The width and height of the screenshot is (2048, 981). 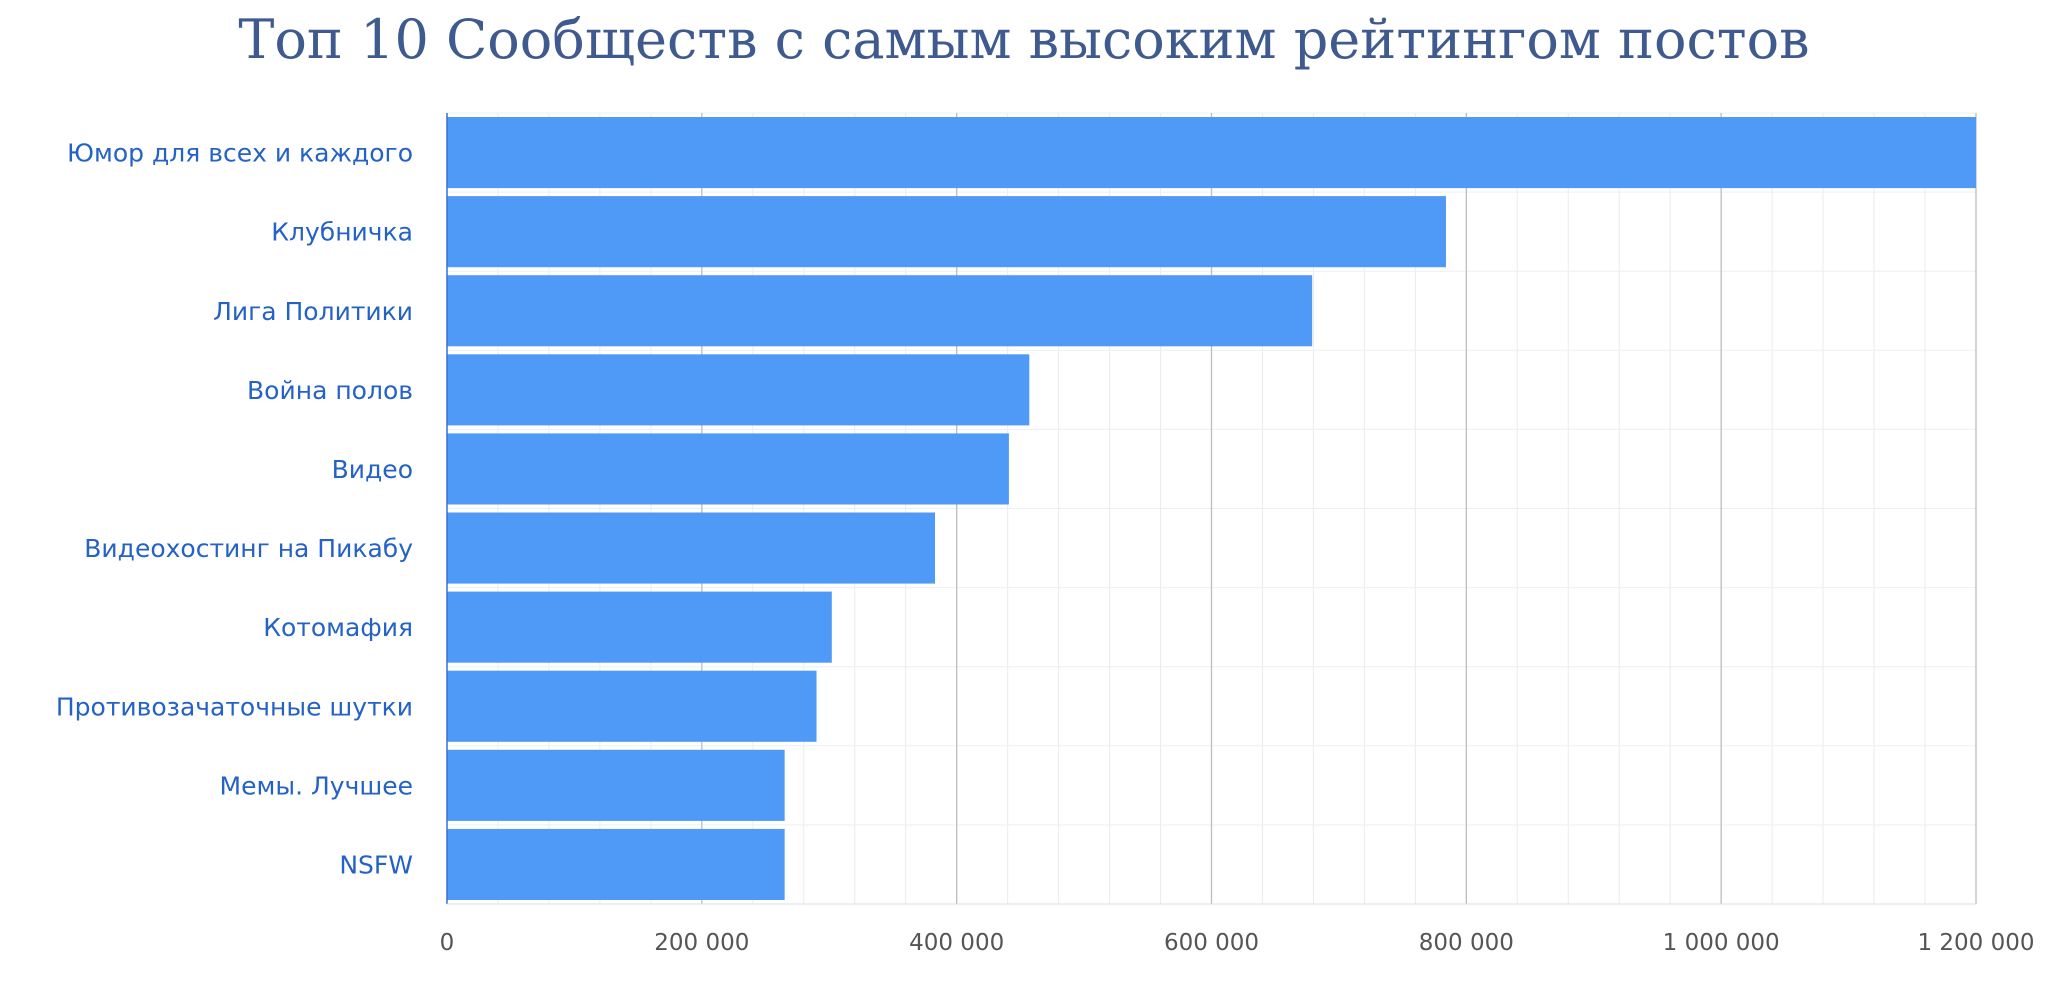 I want to click on category-label: Видео, so click(x=372, y=469).